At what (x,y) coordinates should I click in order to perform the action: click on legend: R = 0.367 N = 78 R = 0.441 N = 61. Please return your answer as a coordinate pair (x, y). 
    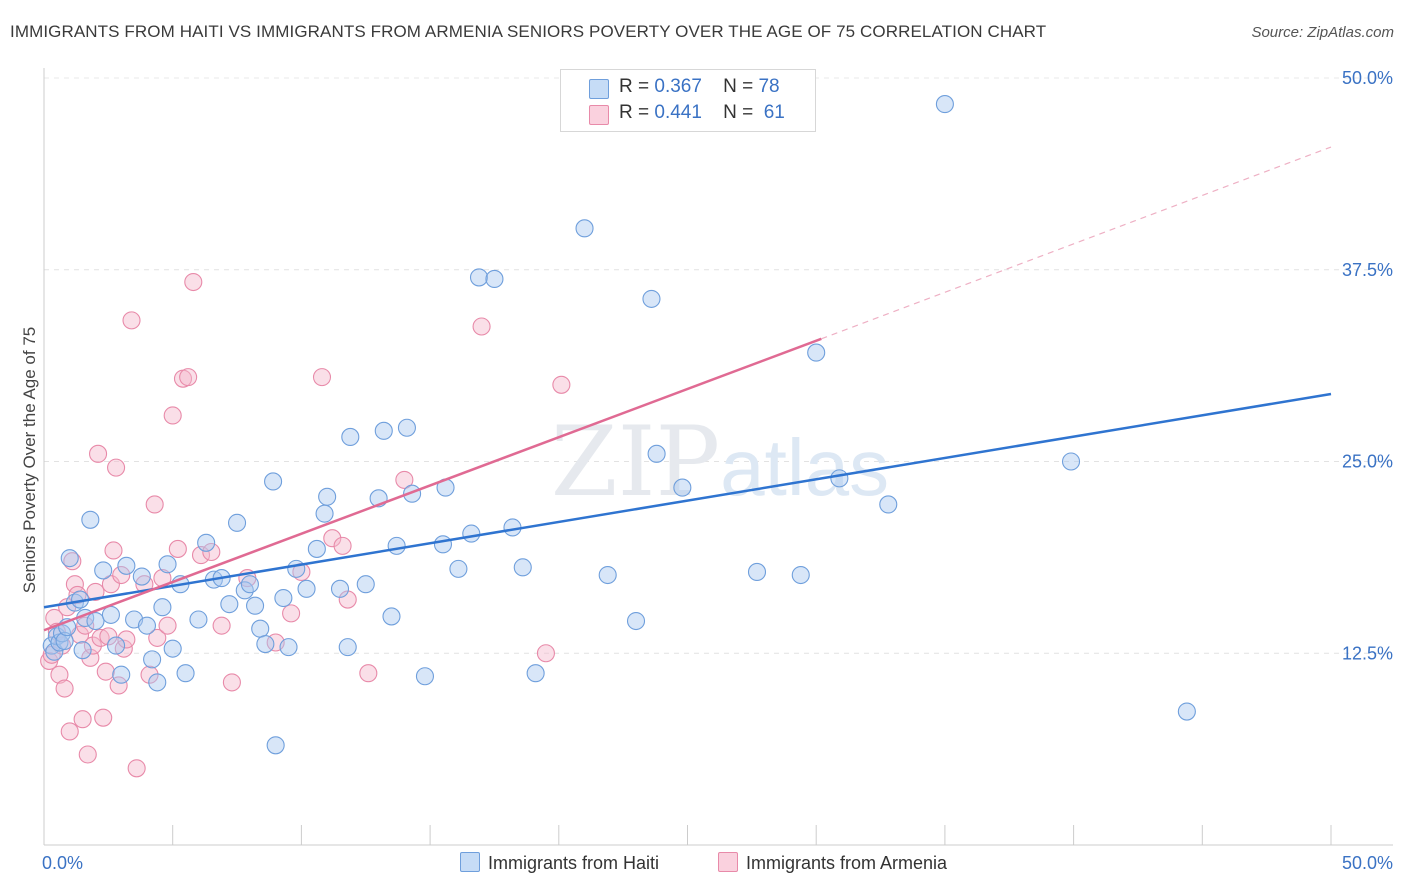
    Looking at the image, I should click on (688, 100).